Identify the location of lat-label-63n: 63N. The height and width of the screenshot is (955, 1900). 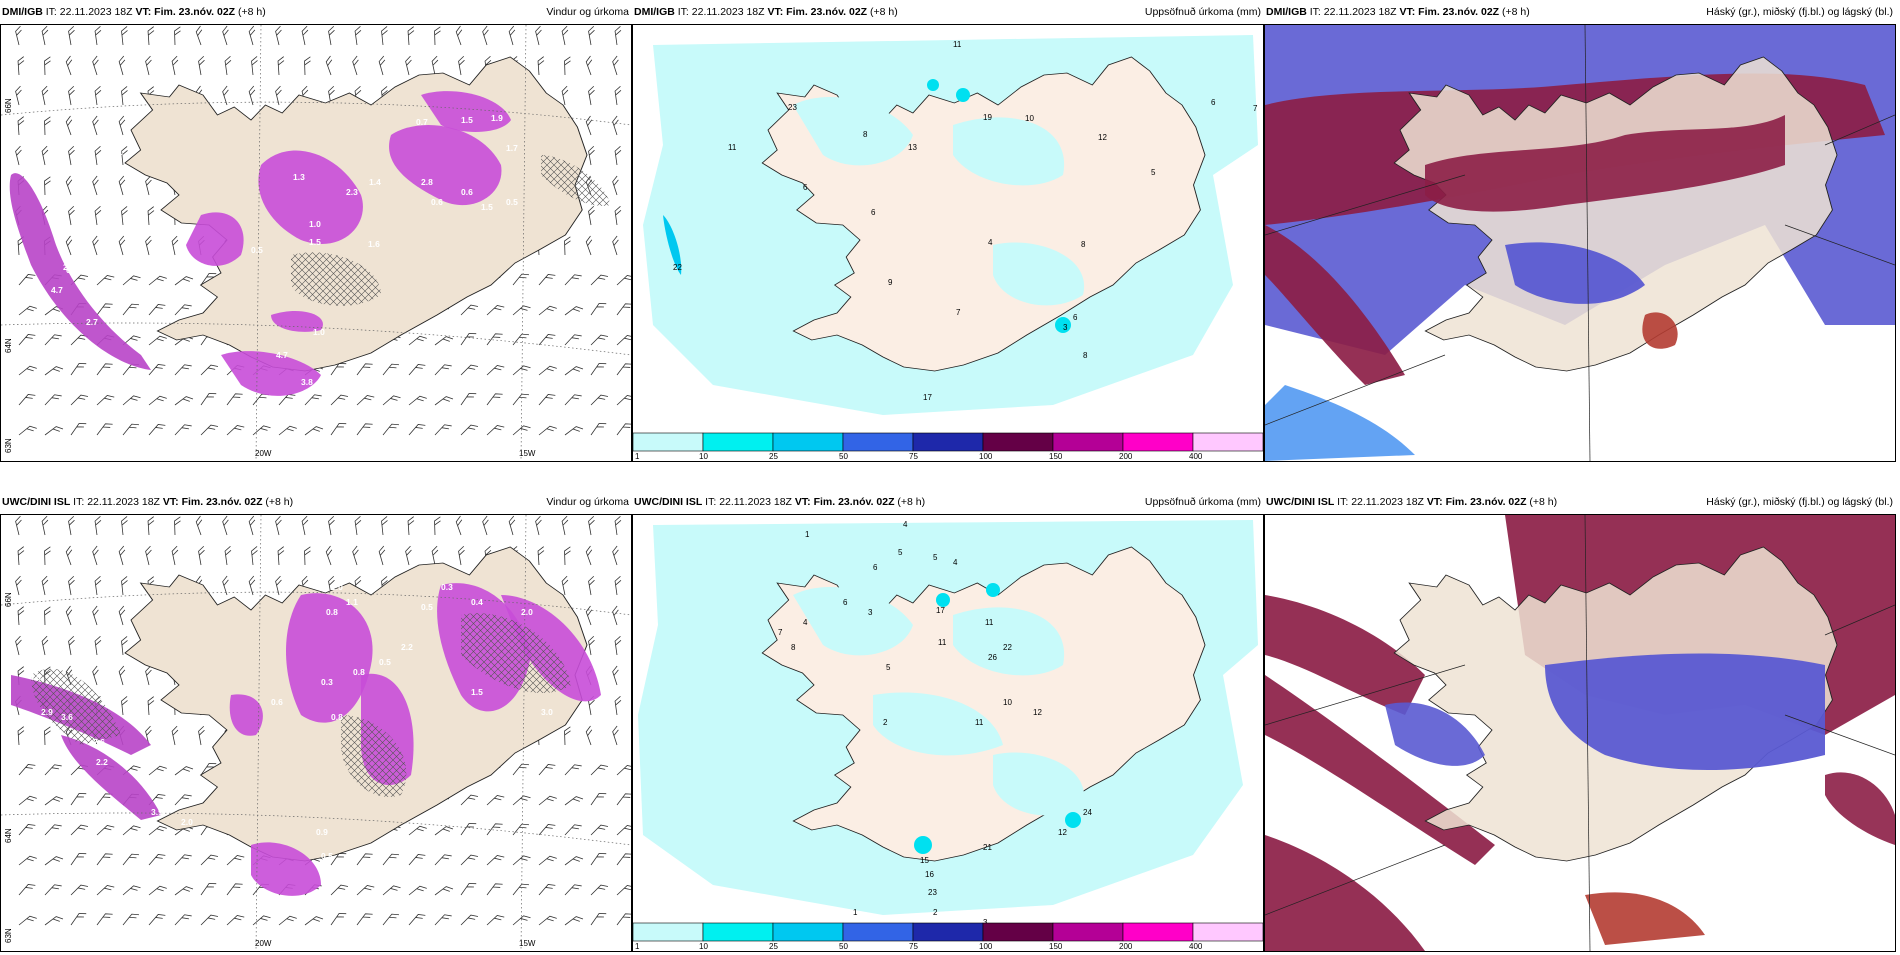
(8, 445).